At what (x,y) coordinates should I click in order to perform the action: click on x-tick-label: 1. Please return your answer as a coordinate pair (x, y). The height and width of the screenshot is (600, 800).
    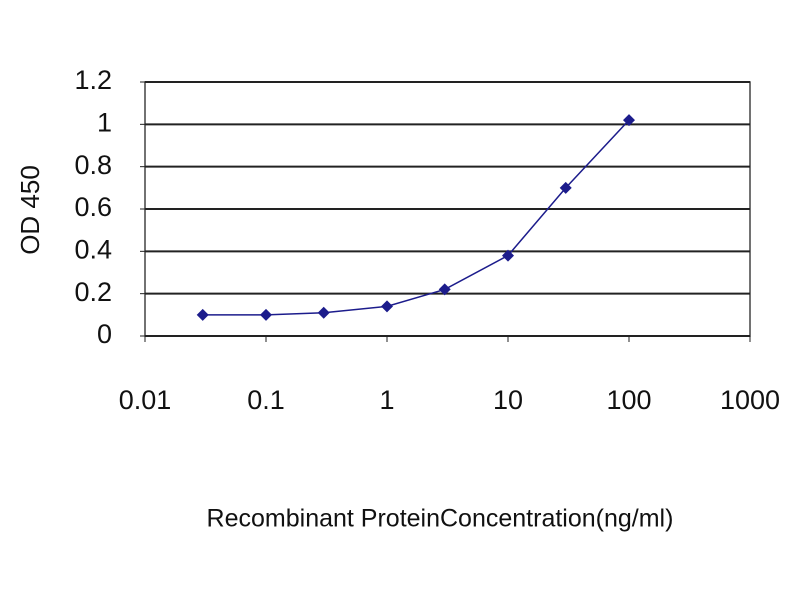
    Looking at the image, I should click on (386, 400).